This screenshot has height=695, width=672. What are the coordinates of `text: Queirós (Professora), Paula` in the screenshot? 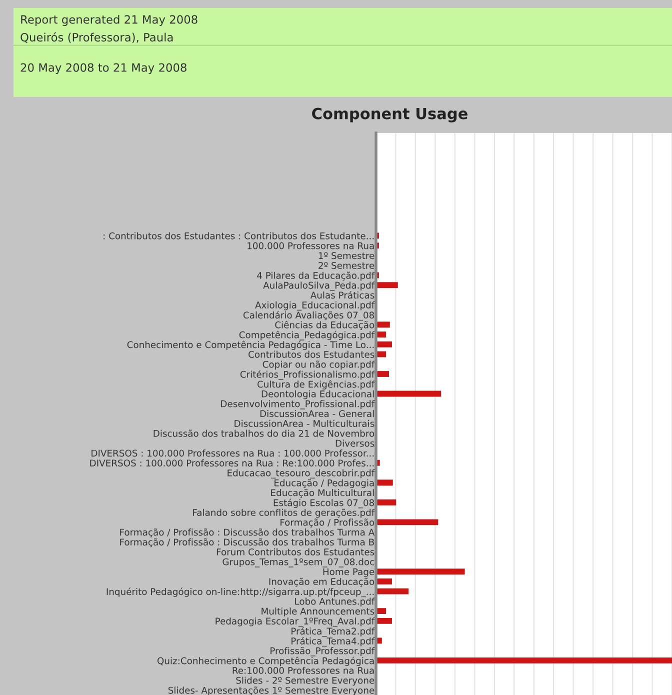 It's located at (96, 37).